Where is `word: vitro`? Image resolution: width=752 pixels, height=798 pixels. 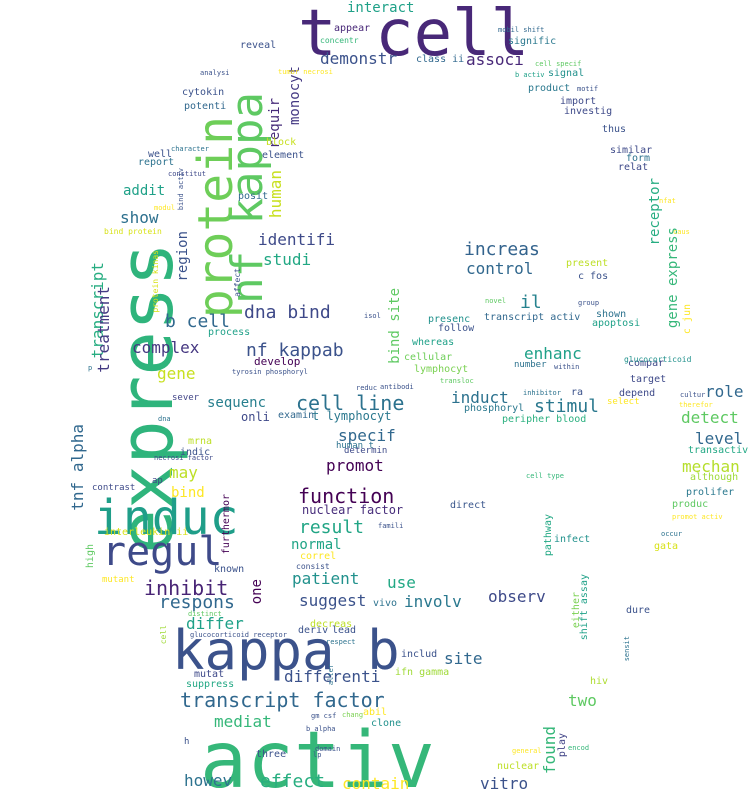
word: vitro is located at coordinates (504, 783).